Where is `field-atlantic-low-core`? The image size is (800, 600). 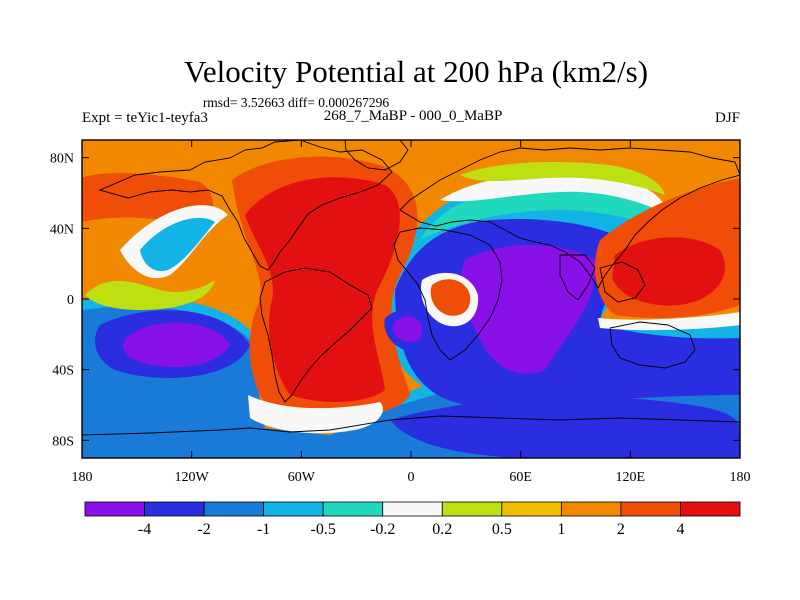 field-atlantic-low-core is located at coordinates (408, 329).